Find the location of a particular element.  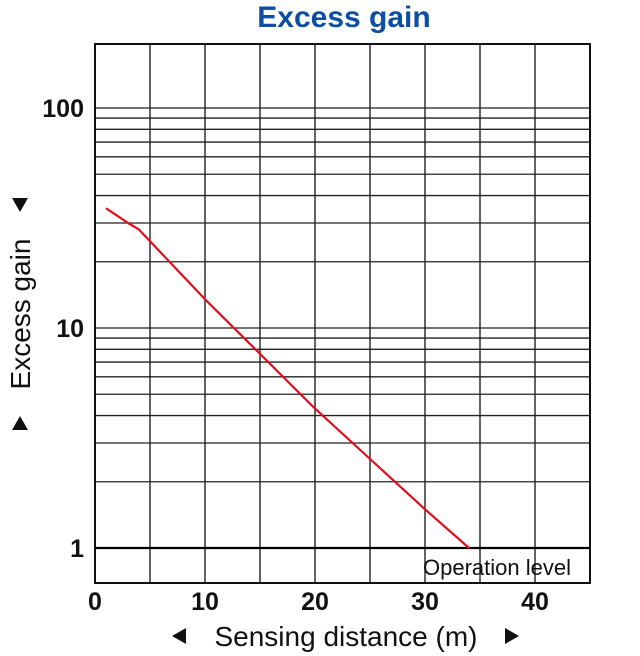

x-tick-label: 20 is located at coordinates (315, 602).